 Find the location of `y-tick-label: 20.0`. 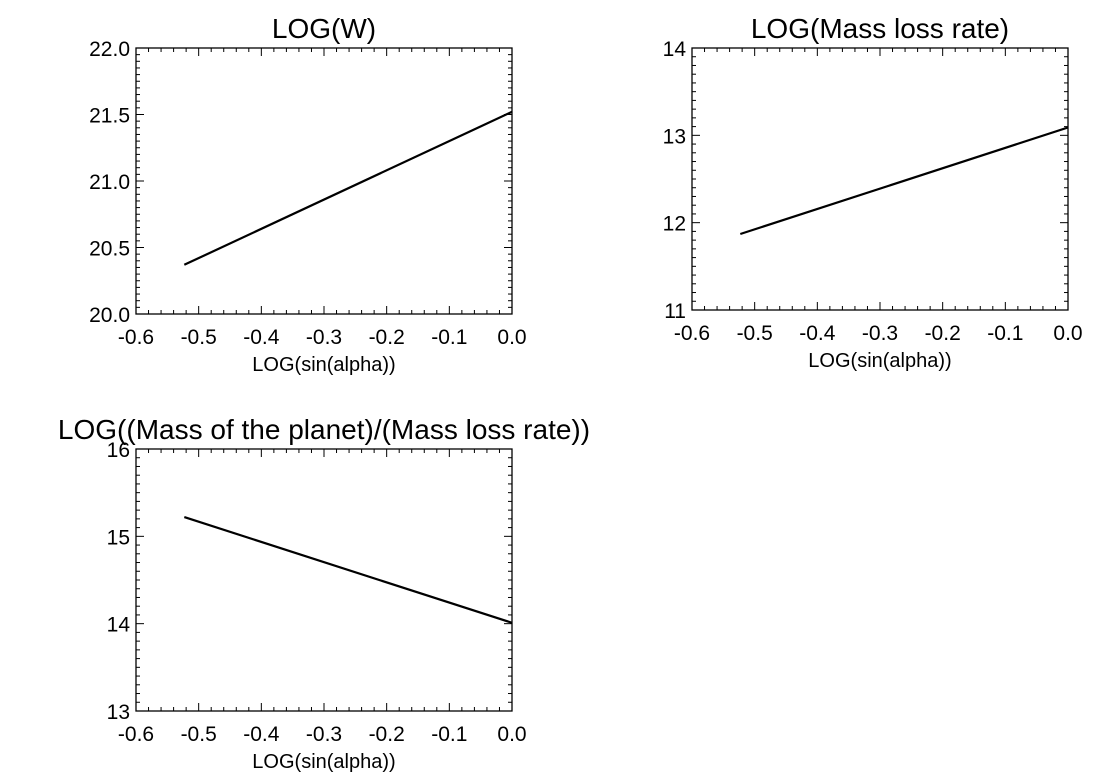

y-tick-label: 20.0 is located at coordinates (109, 315).